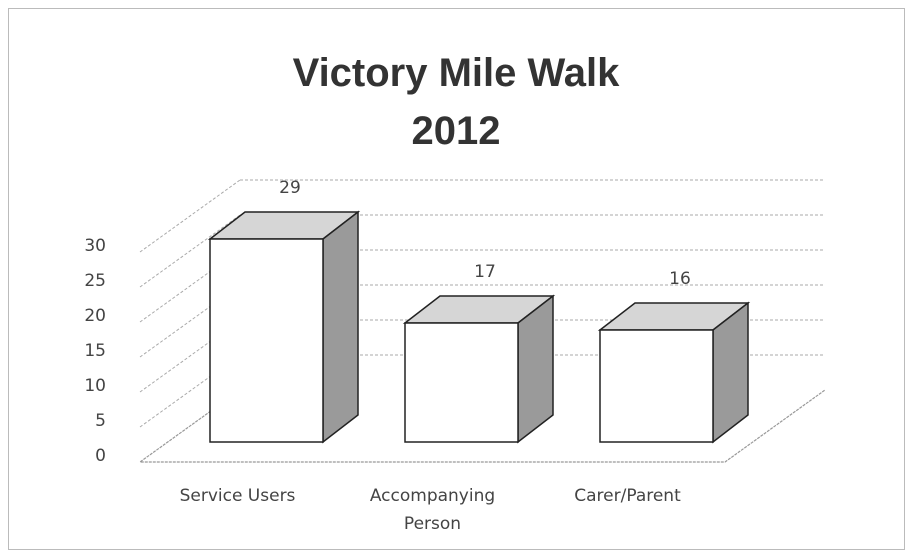  What do you see at coordinates (95, 386) in the screenshot?
I see `y-tick-label: 10` at bounding box center [95, 386].